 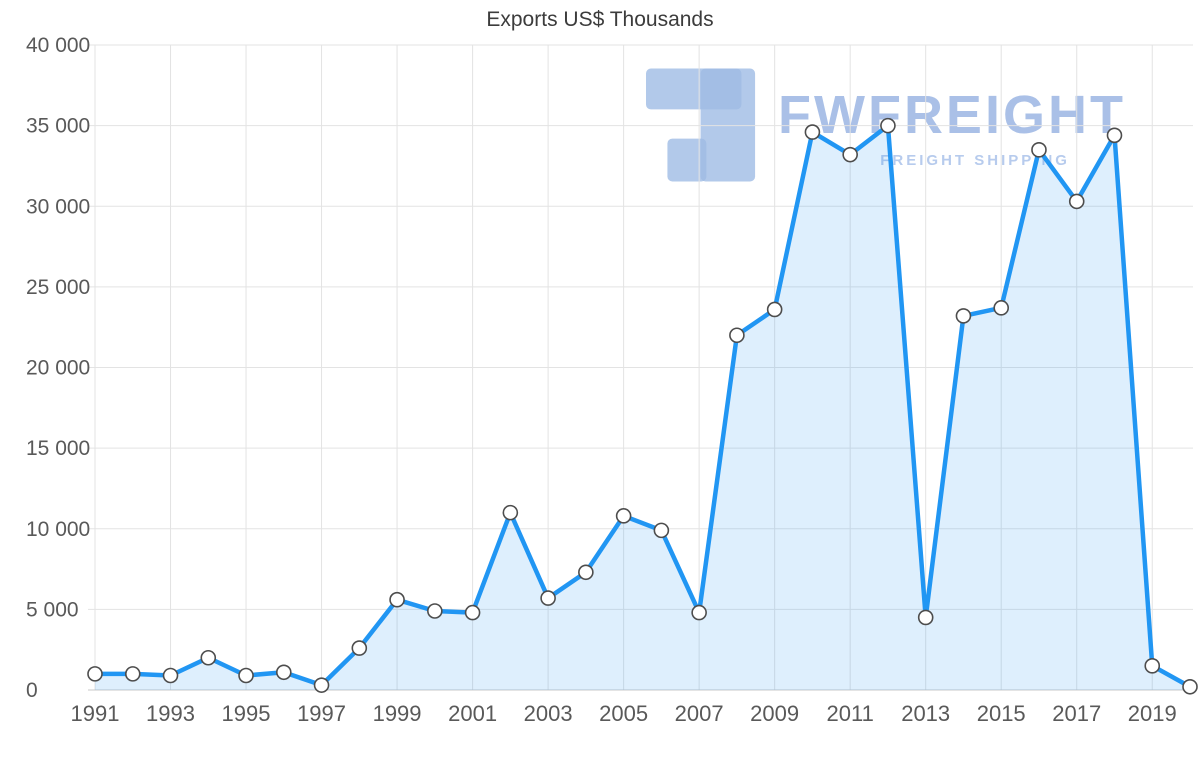 What do you see at coordinates (1076, 713) in the screenshot?
I see `svg-text: 2017` at bounding box center [1076, 713].